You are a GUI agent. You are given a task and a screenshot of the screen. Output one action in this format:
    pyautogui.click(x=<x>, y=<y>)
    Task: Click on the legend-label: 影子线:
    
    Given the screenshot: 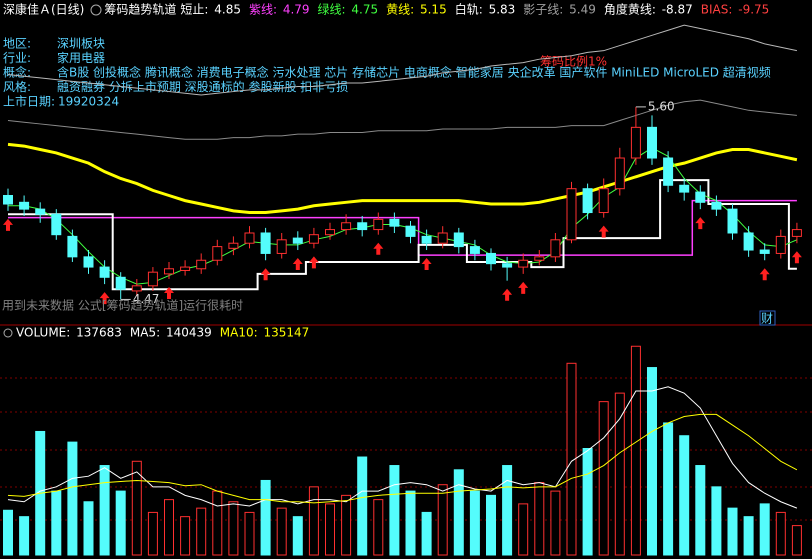 What is the action you would take?
    pyautogui.click(x=545, y=10)
    